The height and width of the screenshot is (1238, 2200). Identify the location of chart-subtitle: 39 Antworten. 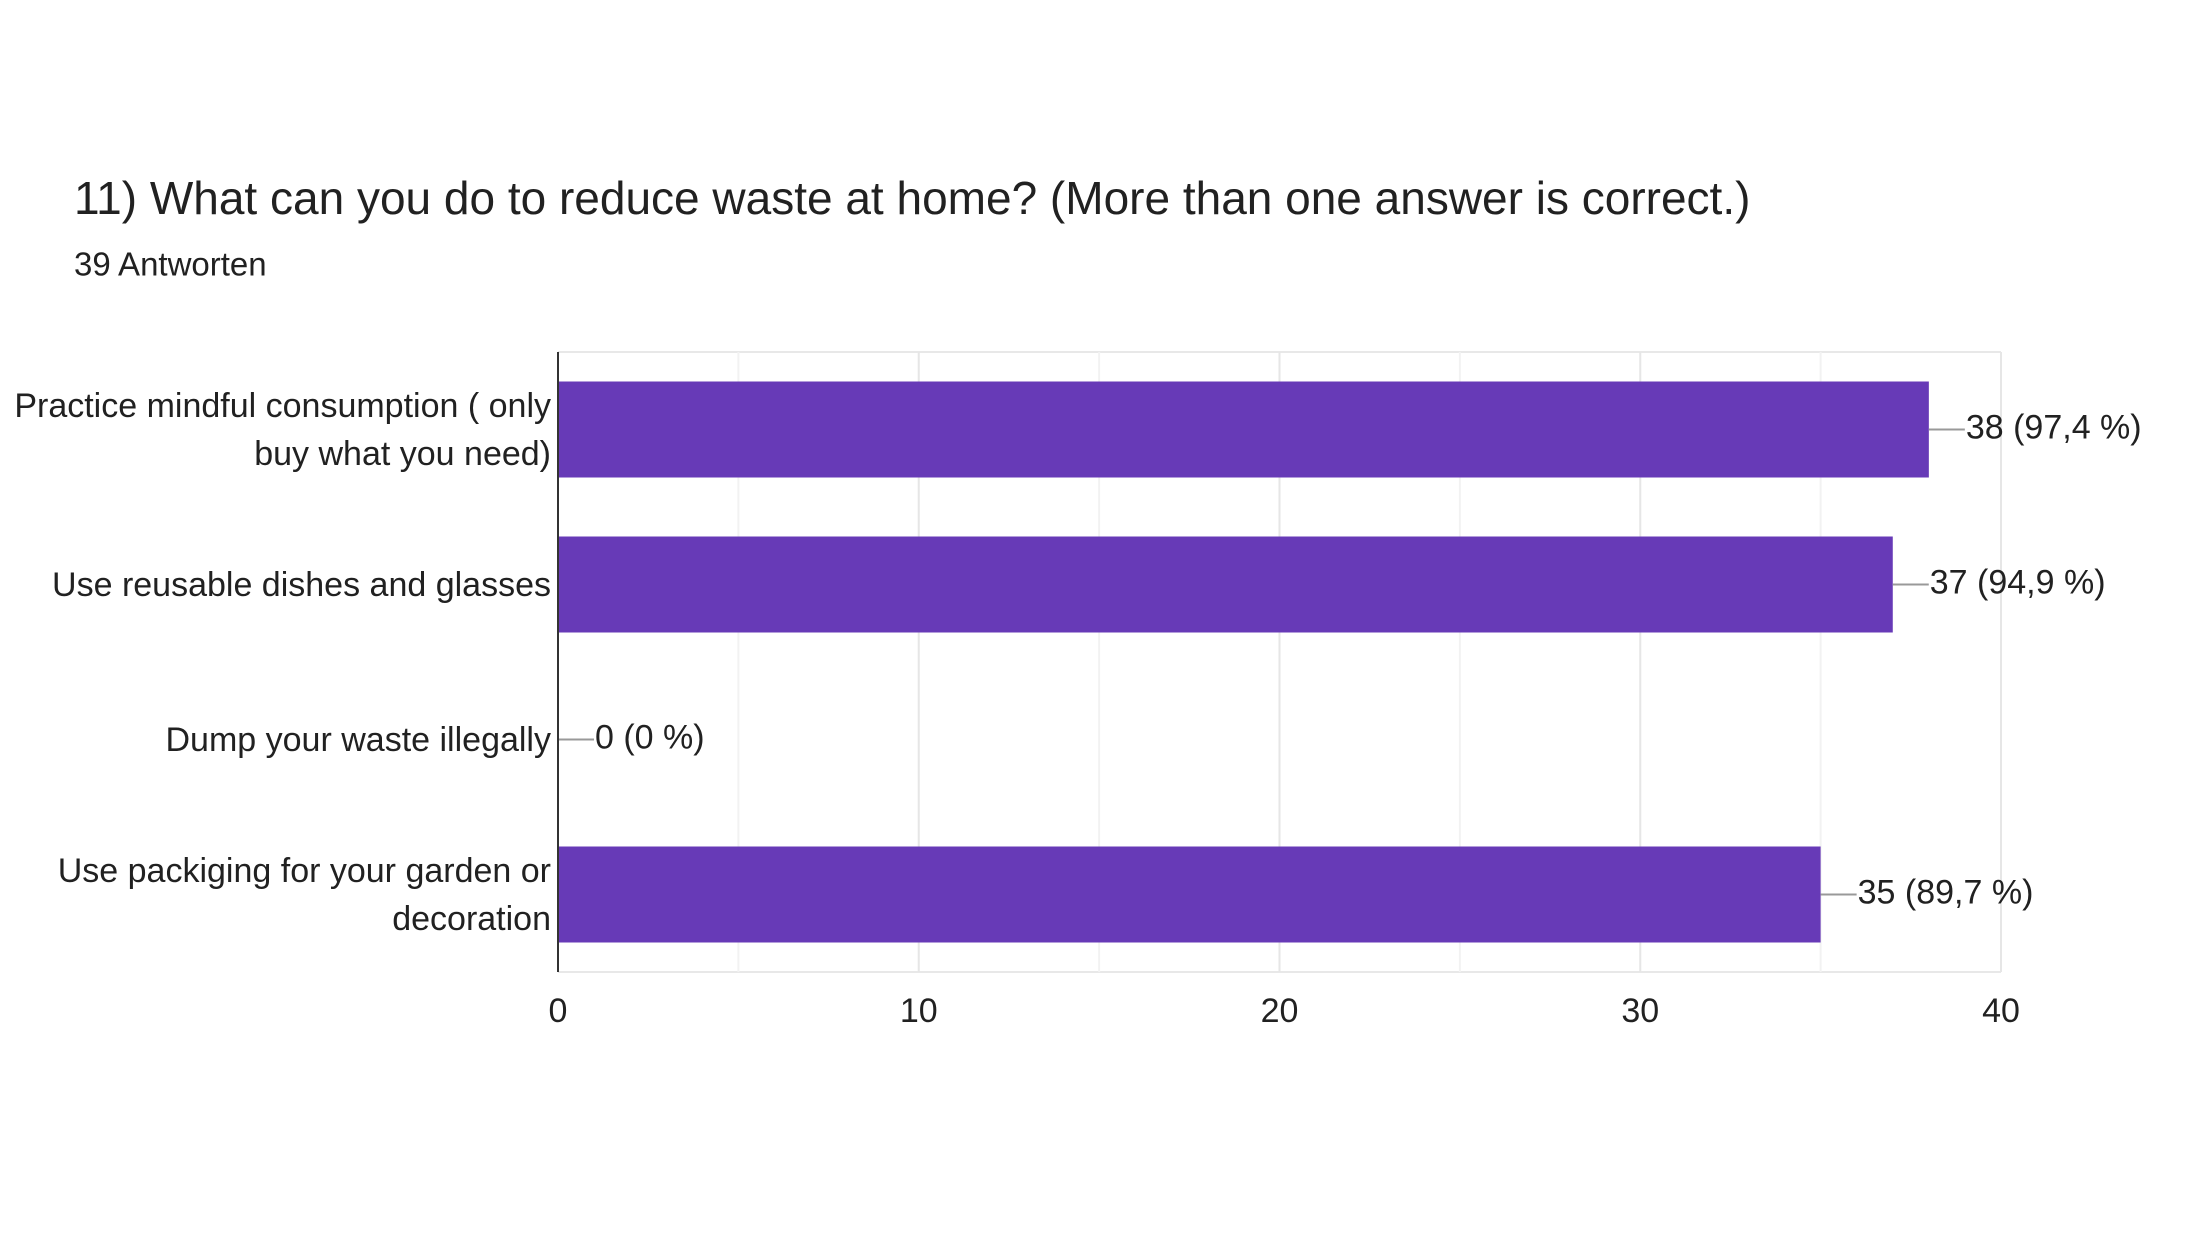
(170, 264).